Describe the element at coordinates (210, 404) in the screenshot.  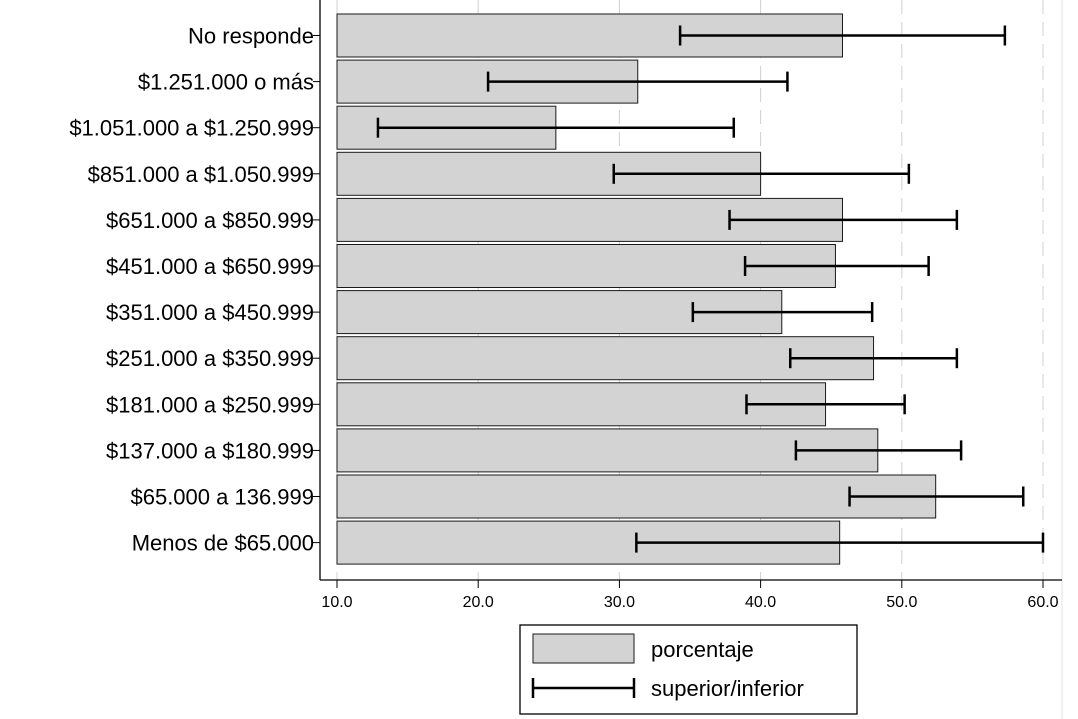
I see `category-label-8: $181.000 a $250.999` at that location.